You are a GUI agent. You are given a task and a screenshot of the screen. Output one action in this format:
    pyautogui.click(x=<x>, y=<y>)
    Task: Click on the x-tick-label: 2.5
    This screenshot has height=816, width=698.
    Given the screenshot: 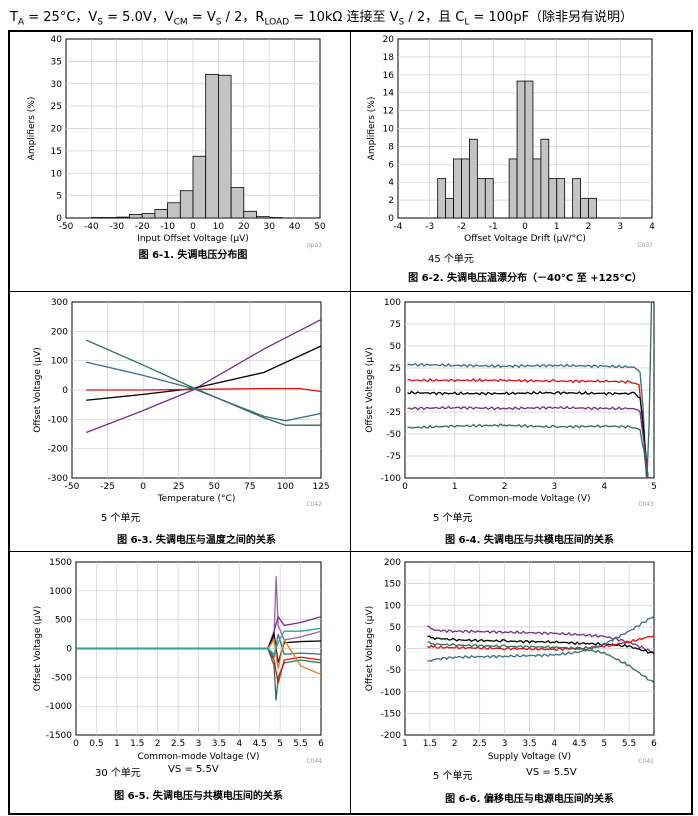 What is the action you would take?
    pyautogui.click(x=480, y=744)
    